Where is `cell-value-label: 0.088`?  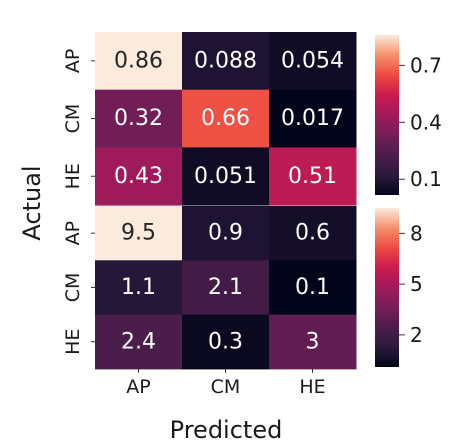
cell-value-label: 0.088 is located at coordinates (225, 60).